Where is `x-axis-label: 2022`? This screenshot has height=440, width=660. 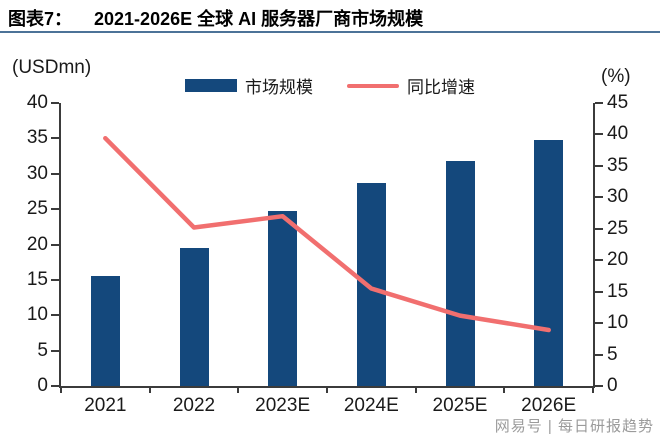 x-axis-label: 2022 is located at coordinates (194, 405).